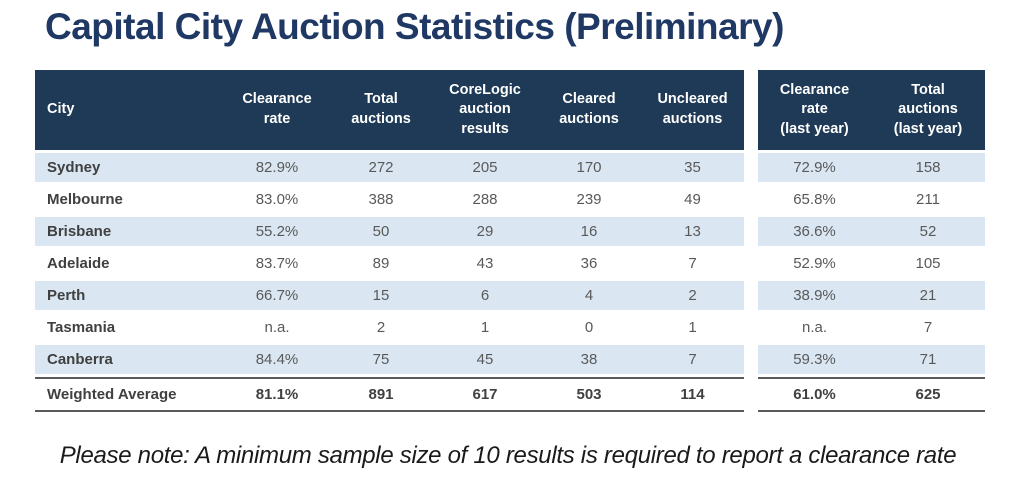 This screenshot has width=1016, height=486. Describe the element at coordinates (485, 359) in the screenshot. I see `value-cell: 45` at that location.